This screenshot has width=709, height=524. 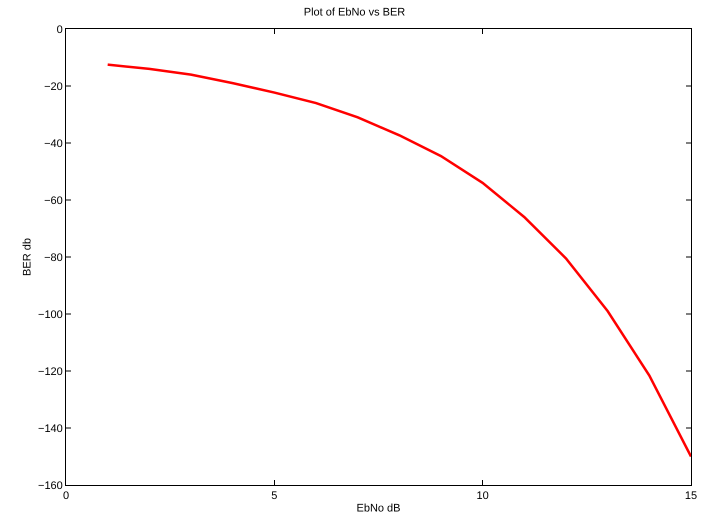 I want to click on x-tick-label: 15, so click(x=691, y=496).